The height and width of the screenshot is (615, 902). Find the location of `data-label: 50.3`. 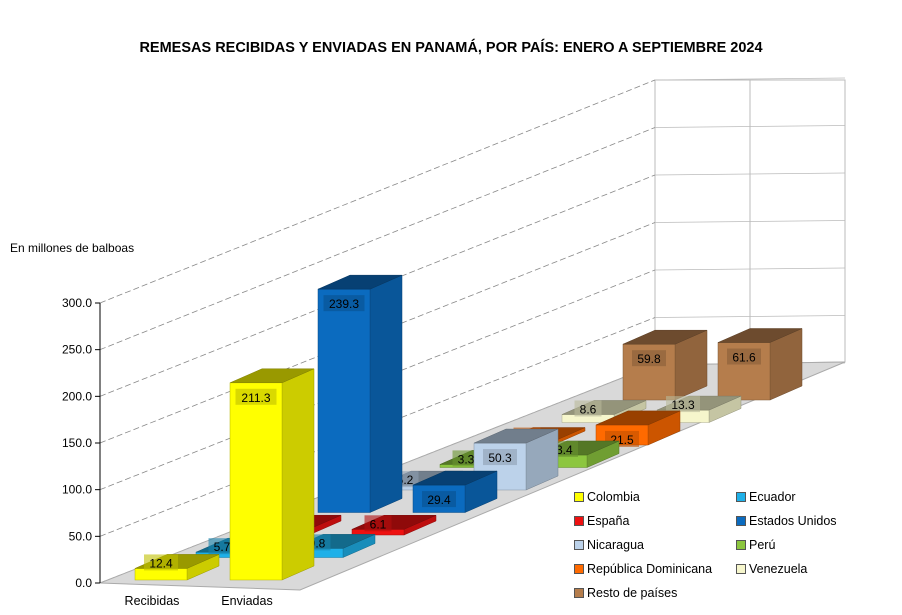

data-label: 50.3 is located at coordinates (500, 458).